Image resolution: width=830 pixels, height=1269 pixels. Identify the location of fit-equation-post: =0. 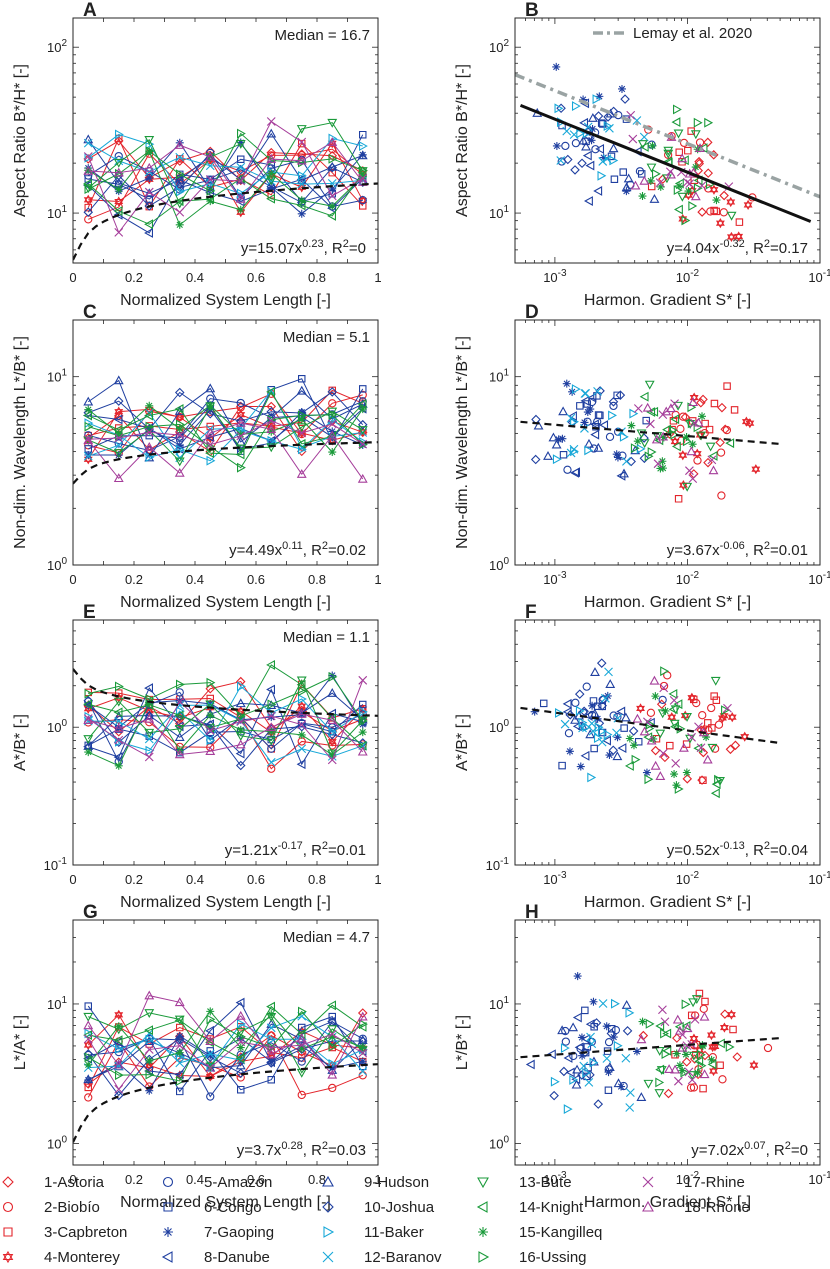
(357, 248).